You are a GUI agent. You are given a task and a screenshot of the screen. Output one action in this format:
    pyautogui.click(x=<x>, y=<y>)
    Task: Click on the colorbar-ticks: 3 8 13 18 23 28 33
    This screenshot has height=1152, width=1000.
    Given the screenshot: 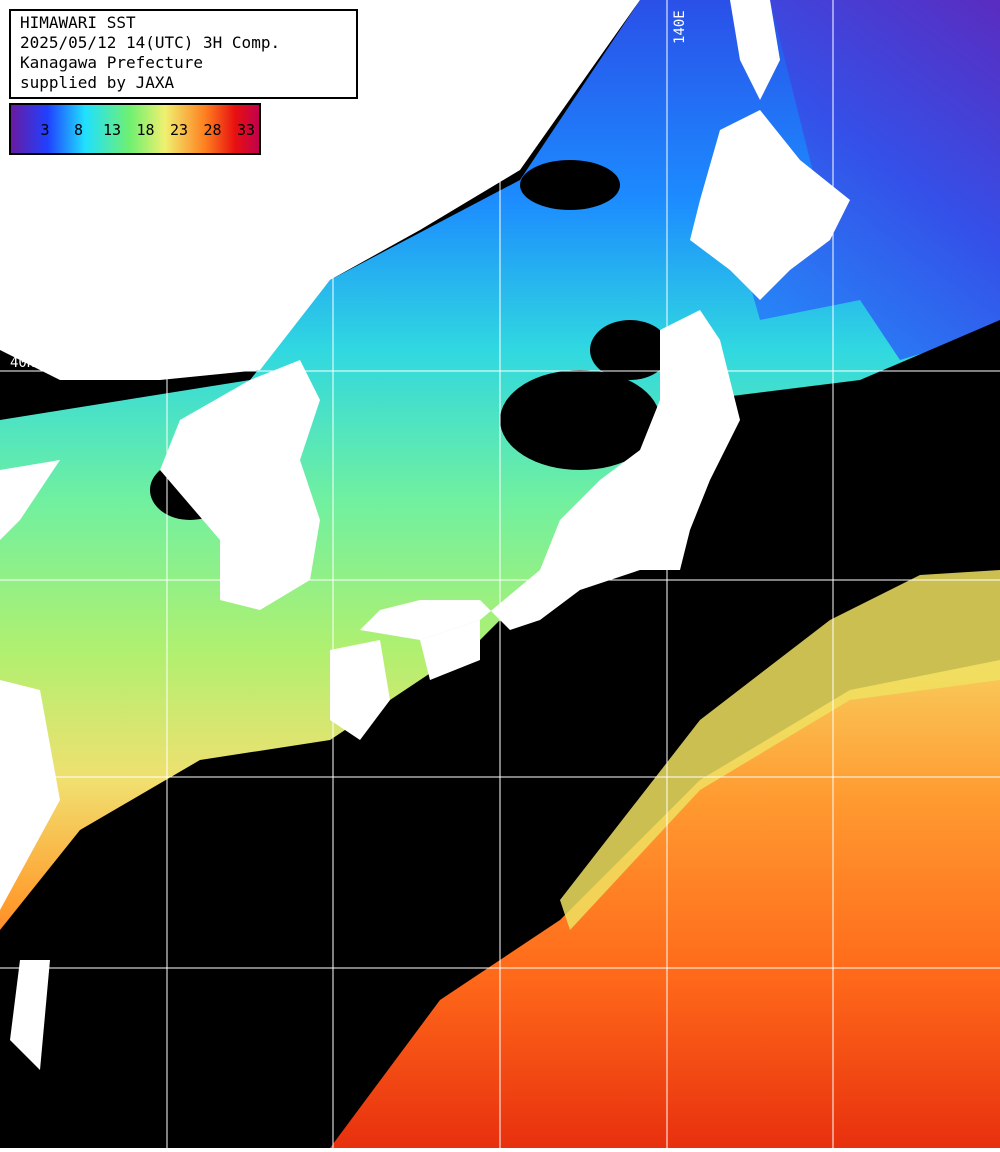 What is the action you would take?
    pyautogui.click(x=147, y=130)
    